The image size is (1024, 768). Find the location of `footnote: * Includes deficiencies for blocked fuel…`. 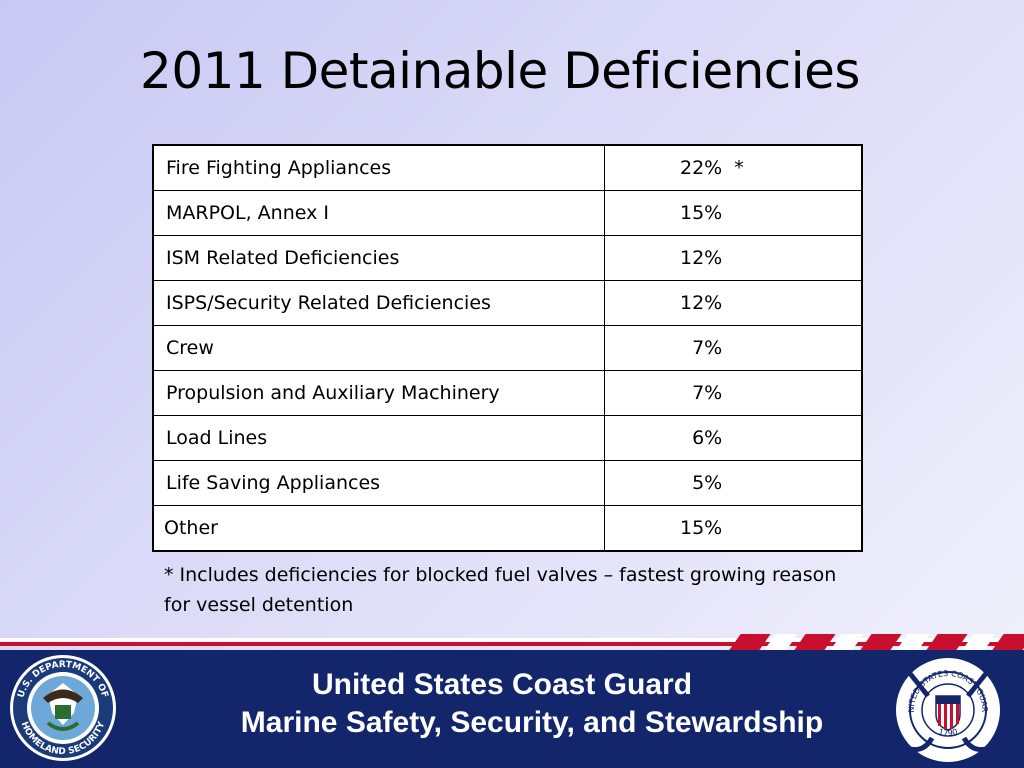

footnote: * Includes deficiencies for blocked fuel… is located at coordinates (500, 590).